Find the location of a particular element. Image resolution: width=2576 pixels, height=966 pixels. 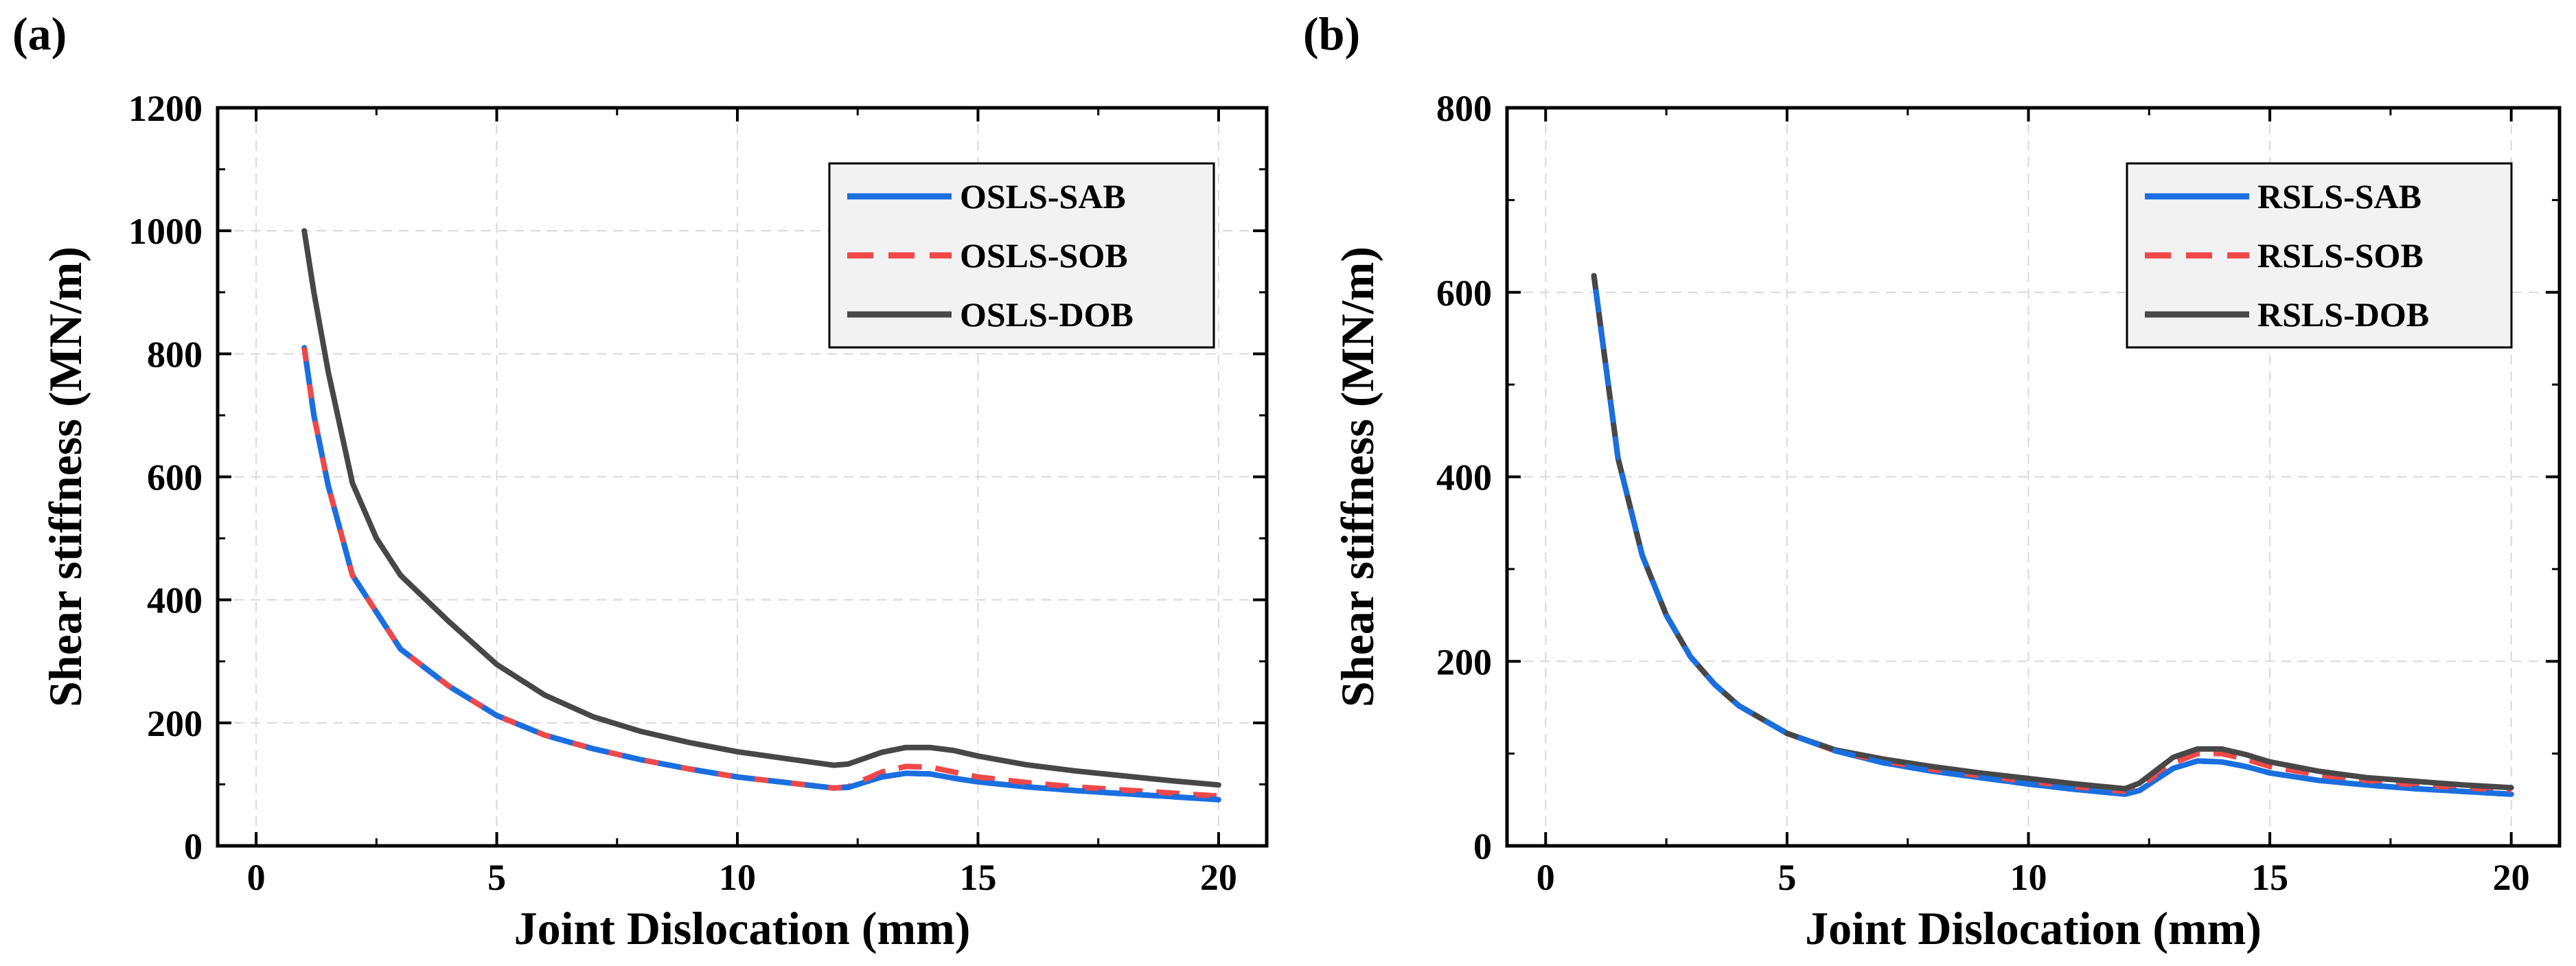

legend: RSLS-SAB RSLS-SOB RSLS-DOB is located at coordinates (2319, 256).